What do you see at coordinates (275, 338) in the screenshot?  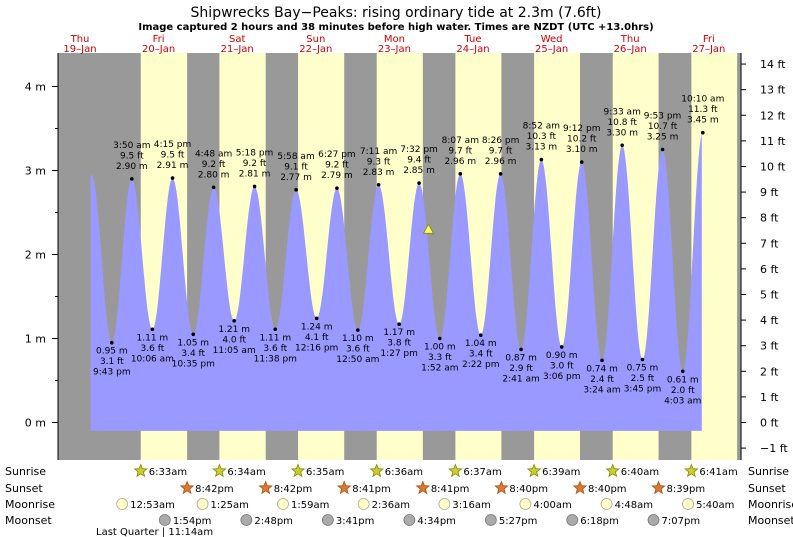 I see `tide-label-line: 1.11 m` at bounding box center [275, 338].